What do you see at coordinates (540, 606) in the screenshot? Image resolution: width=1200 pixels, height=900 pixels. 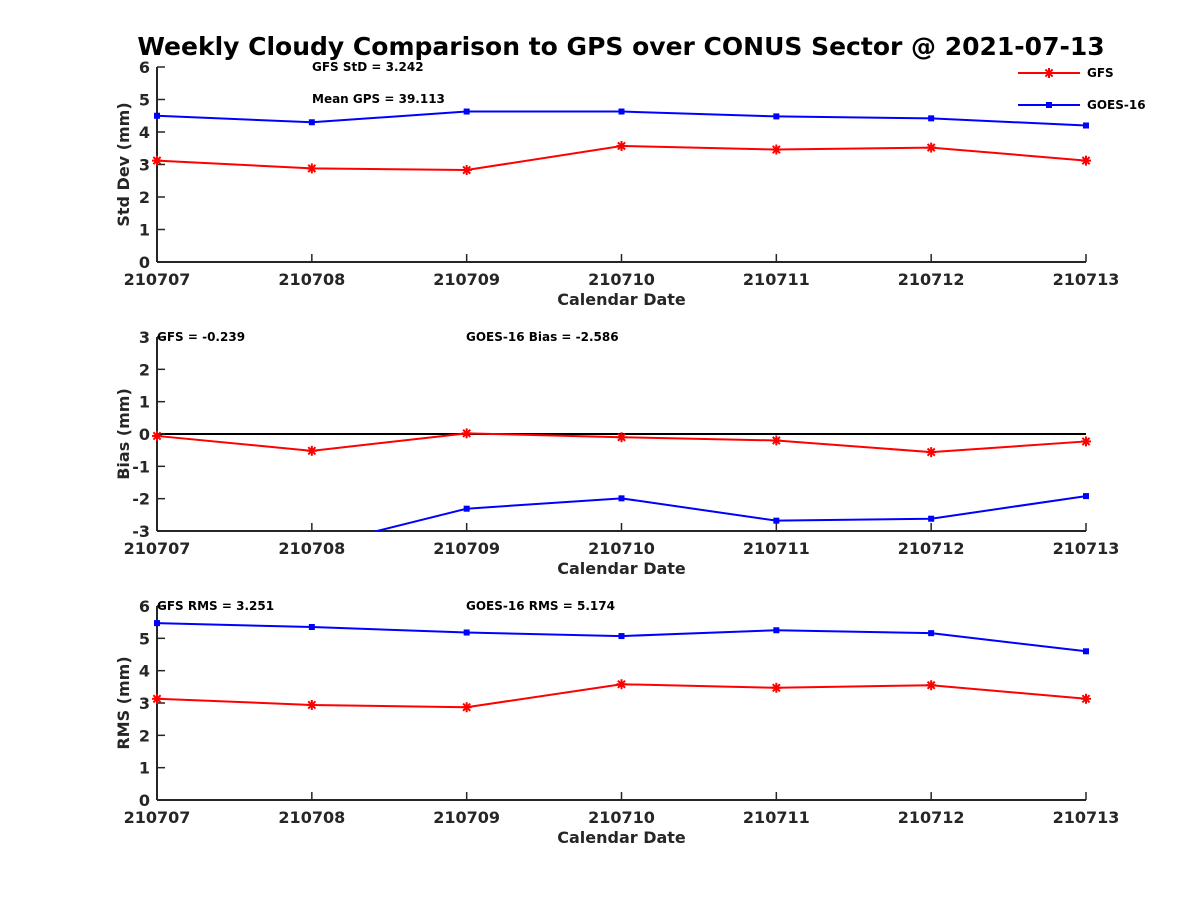 I see `annotation-text: GOES-16 RMS = 5.174` at bounding box center [540, 606].